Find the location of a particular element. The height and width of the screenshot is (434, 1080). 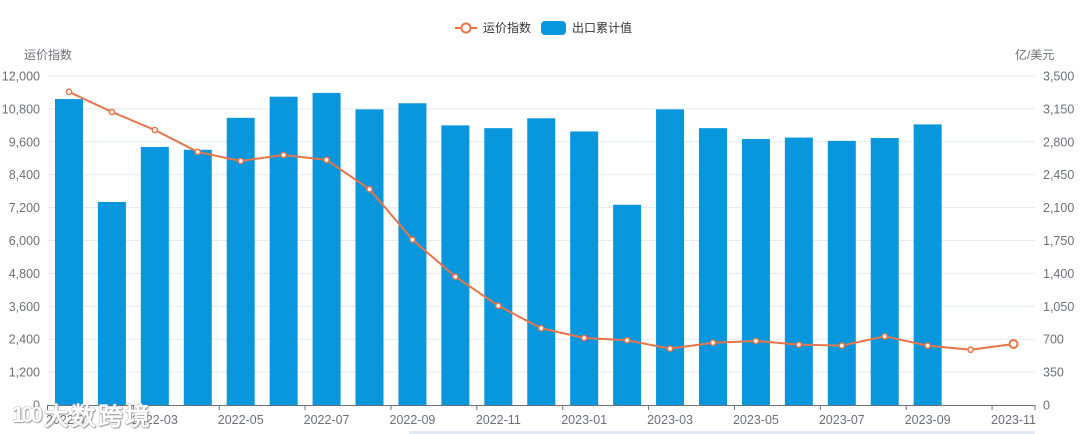

legend-label-export-total: 出口累计值 is located at coordinates (602, 28).